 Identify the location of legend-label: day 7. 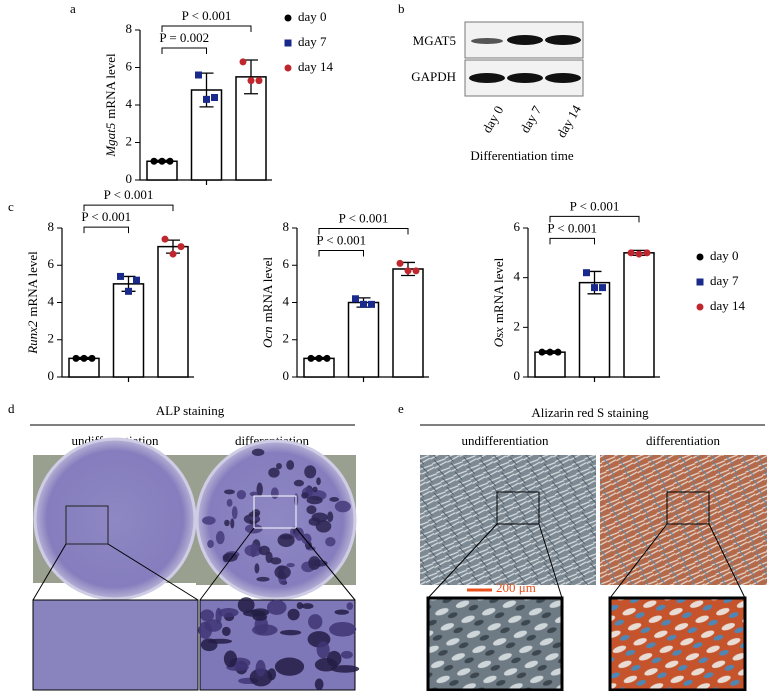
(724, 280).